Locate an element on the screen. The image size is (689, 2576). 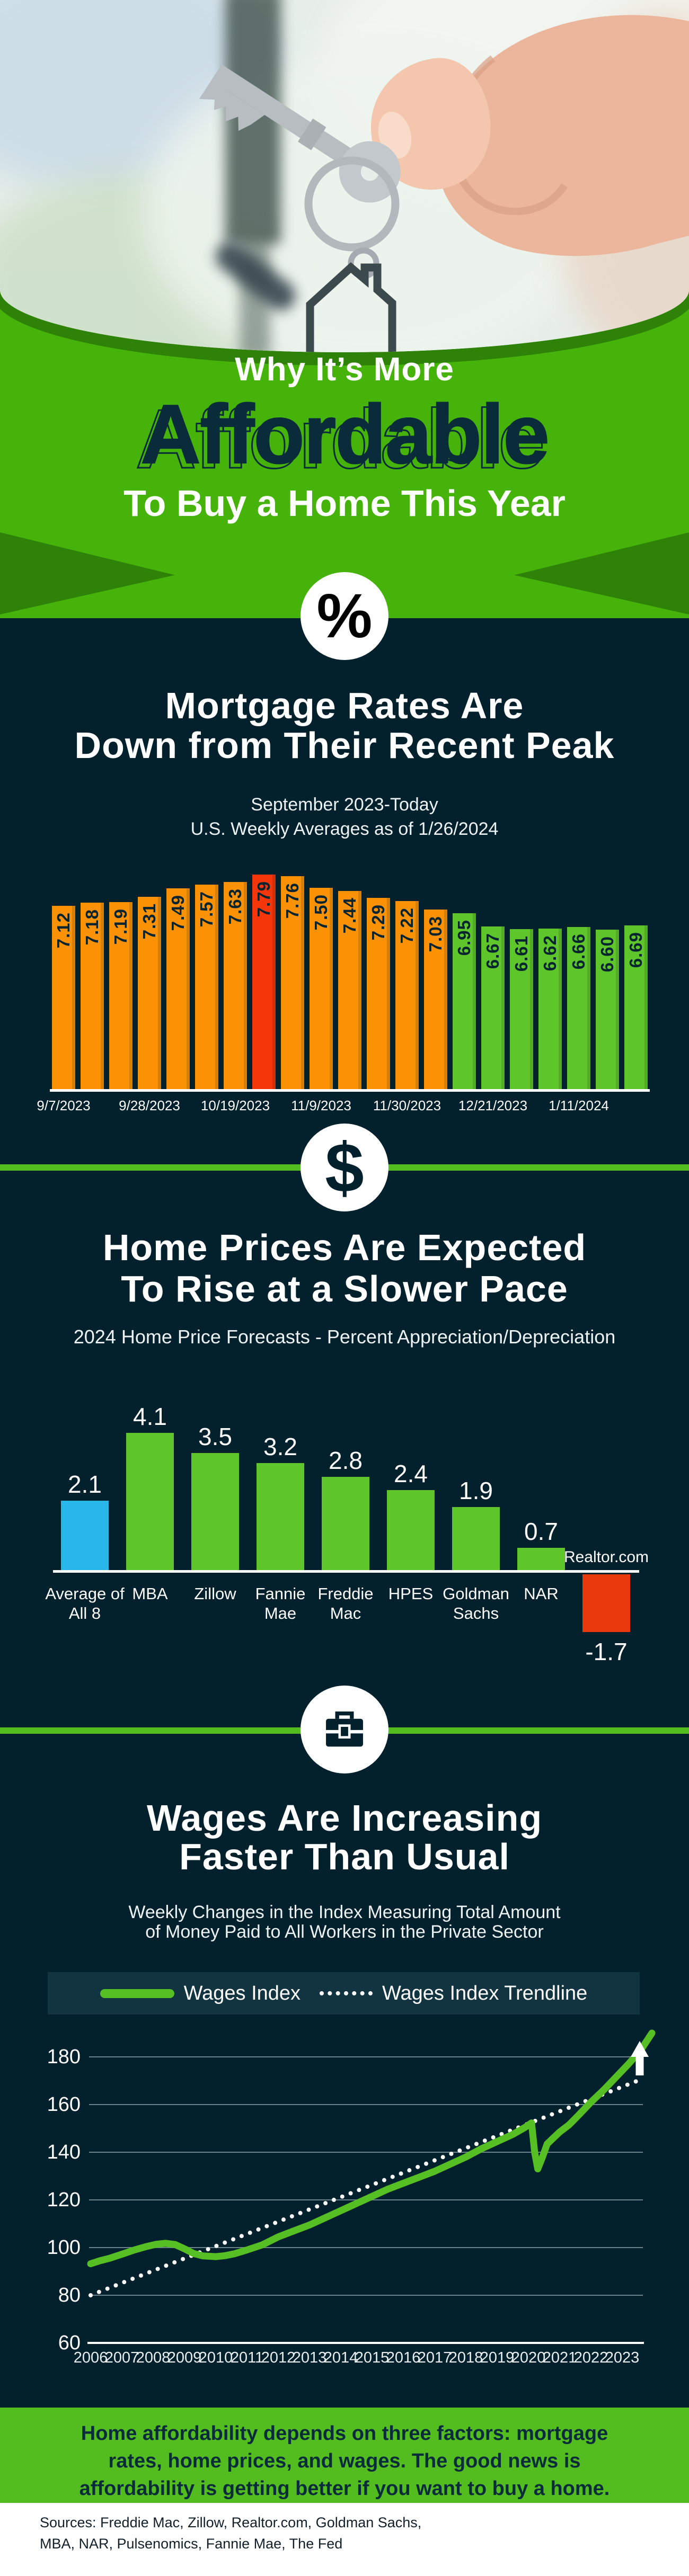
x-tick-label: 2012 is located at coordinates (279, 2357).